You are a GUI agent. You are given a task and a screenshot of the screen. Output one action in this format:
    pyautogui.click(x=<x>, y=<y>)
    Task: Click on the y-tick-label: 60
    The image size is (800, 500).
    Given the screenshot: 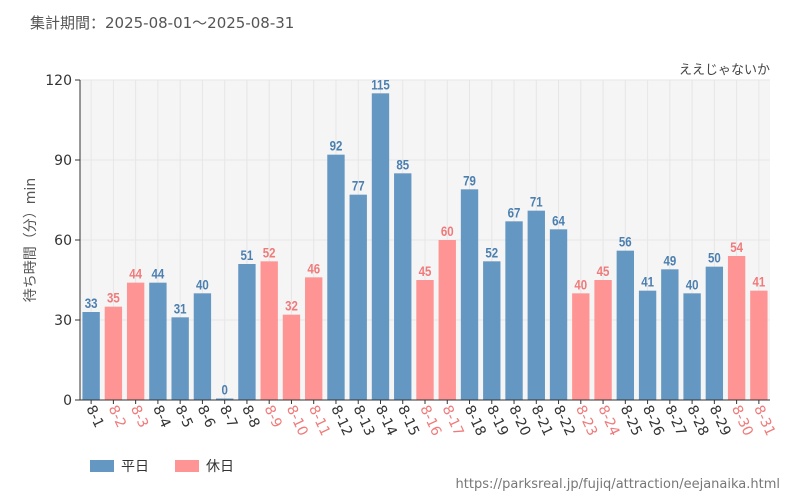 What is the action you would take?
    pyautogui.click(x=63, y=241)
    